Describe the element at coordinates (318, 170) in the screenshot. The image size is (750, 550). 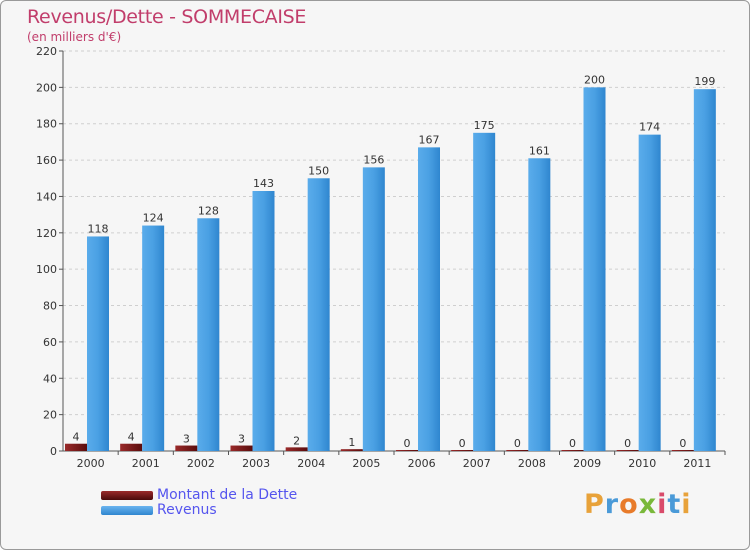
I see `data-label-revenus: 150` at that location.